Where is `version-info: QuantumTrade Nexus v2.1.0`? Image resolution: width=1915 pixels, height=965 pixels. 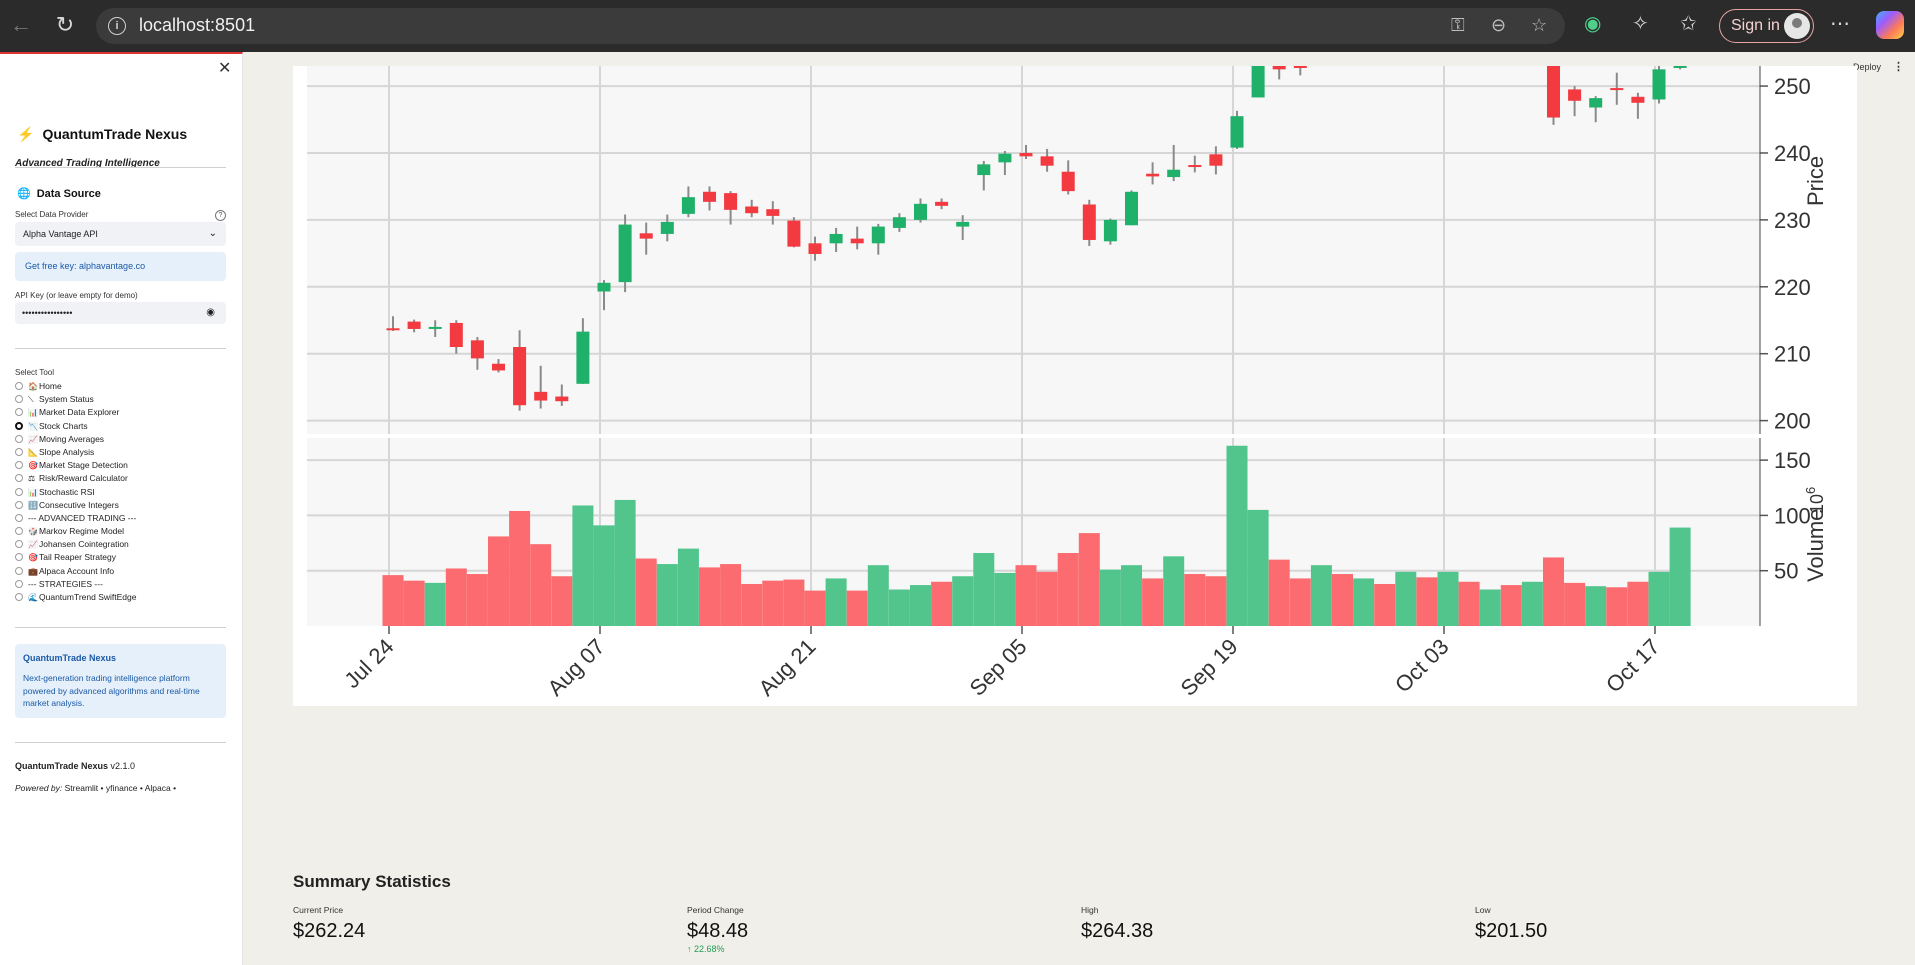
version-info: QuantumTrade Nexus v2.1.0 is located at coordinates (75, 766).